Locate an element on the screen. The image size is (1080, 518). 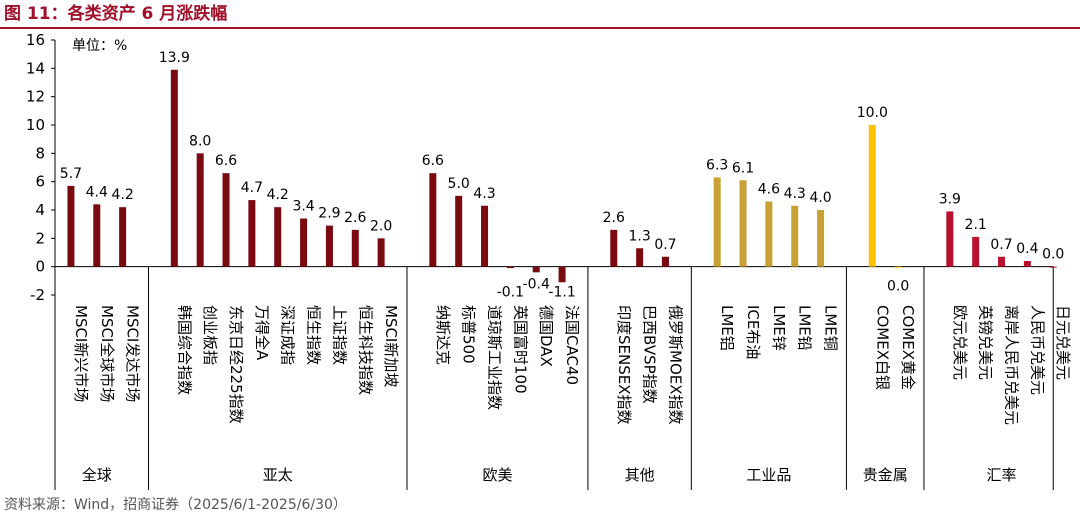
category-label: MSCI全球市场 is located at coordinates (107, 353).